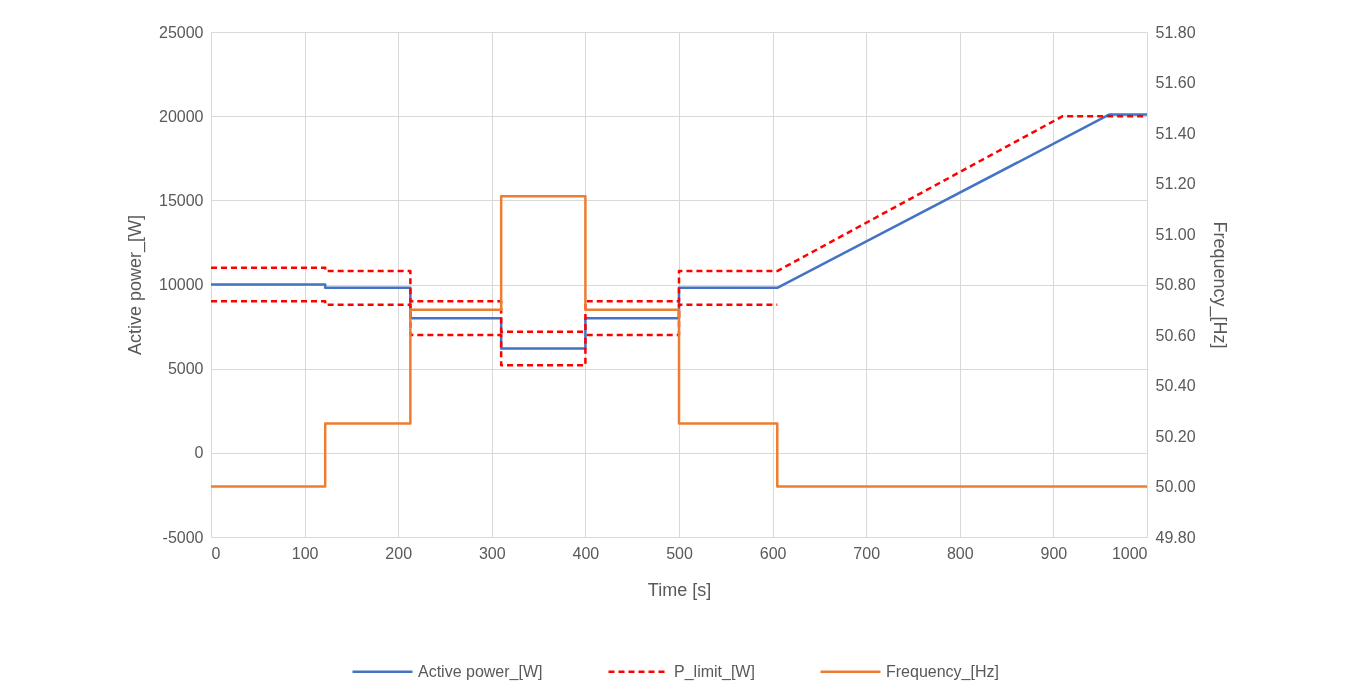 This screenshot has width=1351, height=698. Describe the element at coordinates (185, 369) in the screenshot. I see `y-tick-label: 5000` at that location.